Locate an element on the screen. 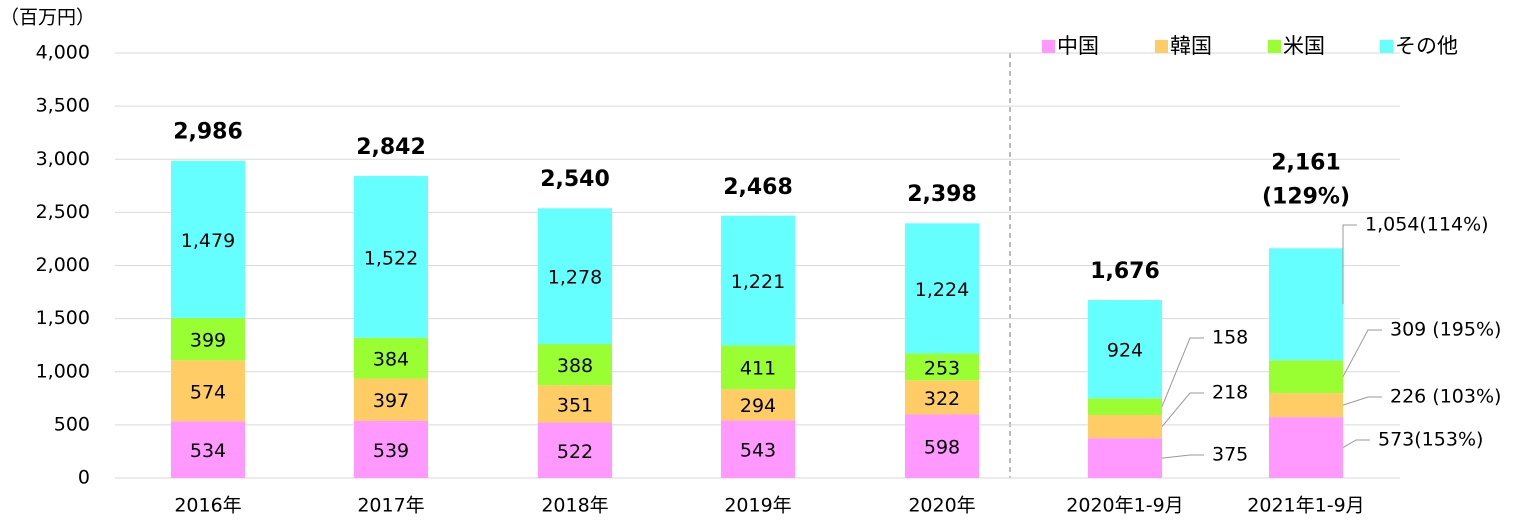  legend-label: その他 is located at coordinates (1426, 46).